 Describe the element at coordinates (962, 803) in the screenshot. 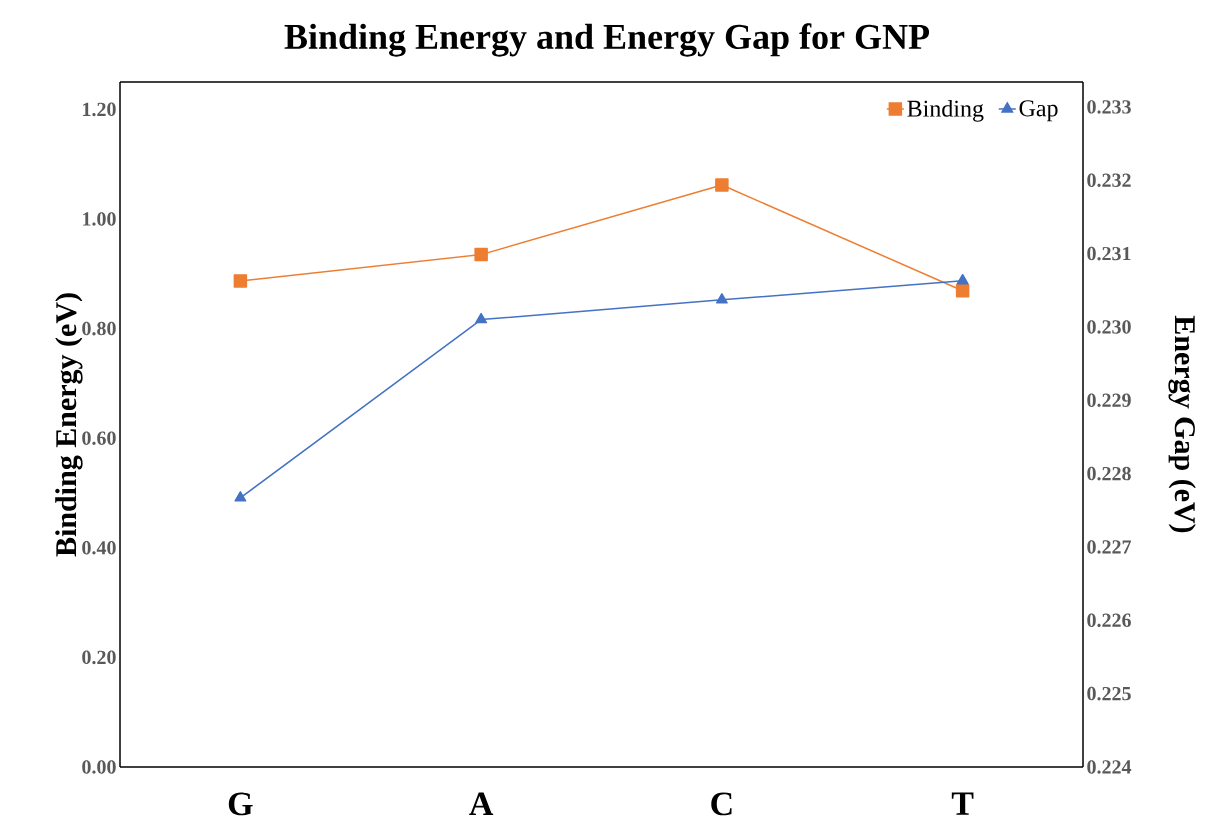

I see `x-tick-label: T` at that location.